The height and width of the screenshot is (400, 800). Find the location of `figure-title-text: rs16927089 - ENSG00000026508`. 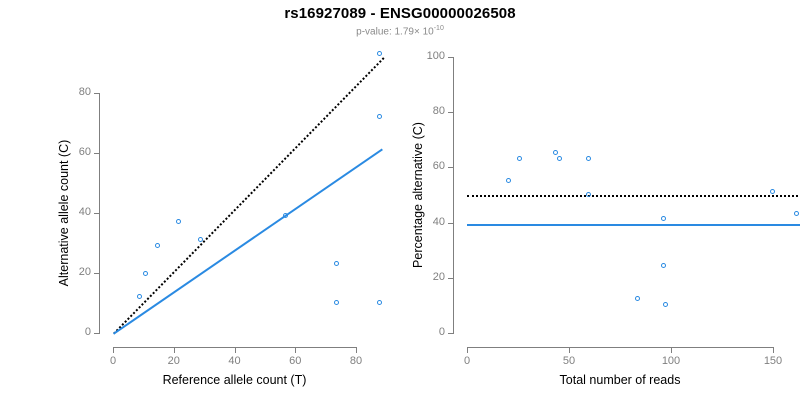

figure-title-text: rs16927089 - ENSG00000026508 is located at coordinates (400, 13).